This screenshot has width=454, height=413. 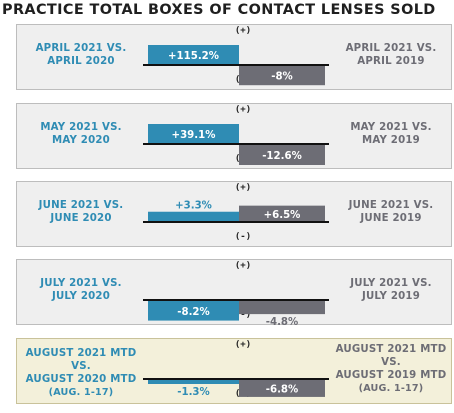 What do you see at coordinates (391, 356) in the screenshot?
I see `right-label-line: AUGUST 2021 MTD VS.` at bounding box center [391, 356].